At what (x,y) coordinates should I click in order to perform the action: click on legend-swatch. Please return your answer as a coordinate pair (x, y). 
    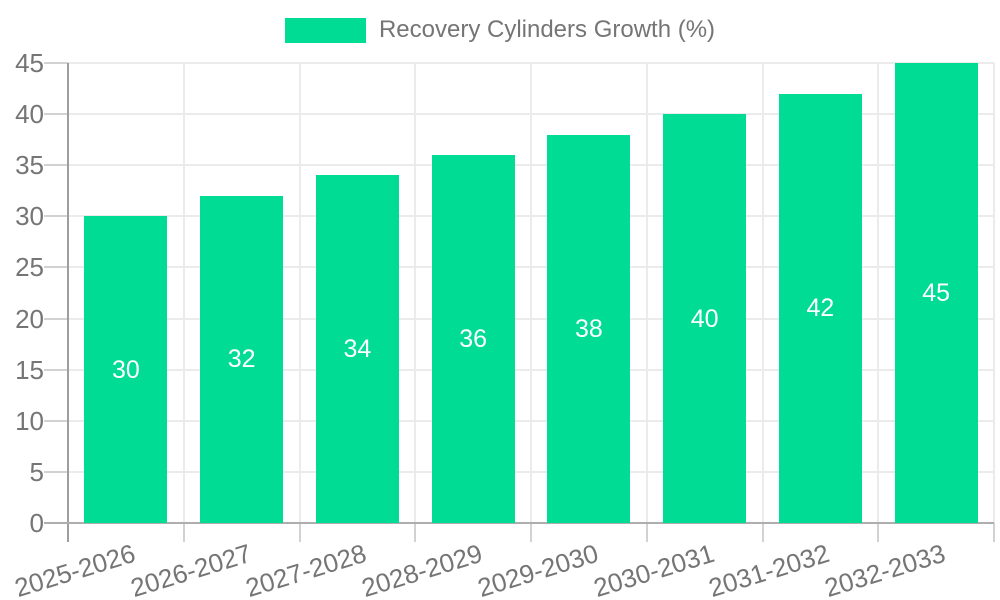
    Looking at the image, I should click on (325, 30).